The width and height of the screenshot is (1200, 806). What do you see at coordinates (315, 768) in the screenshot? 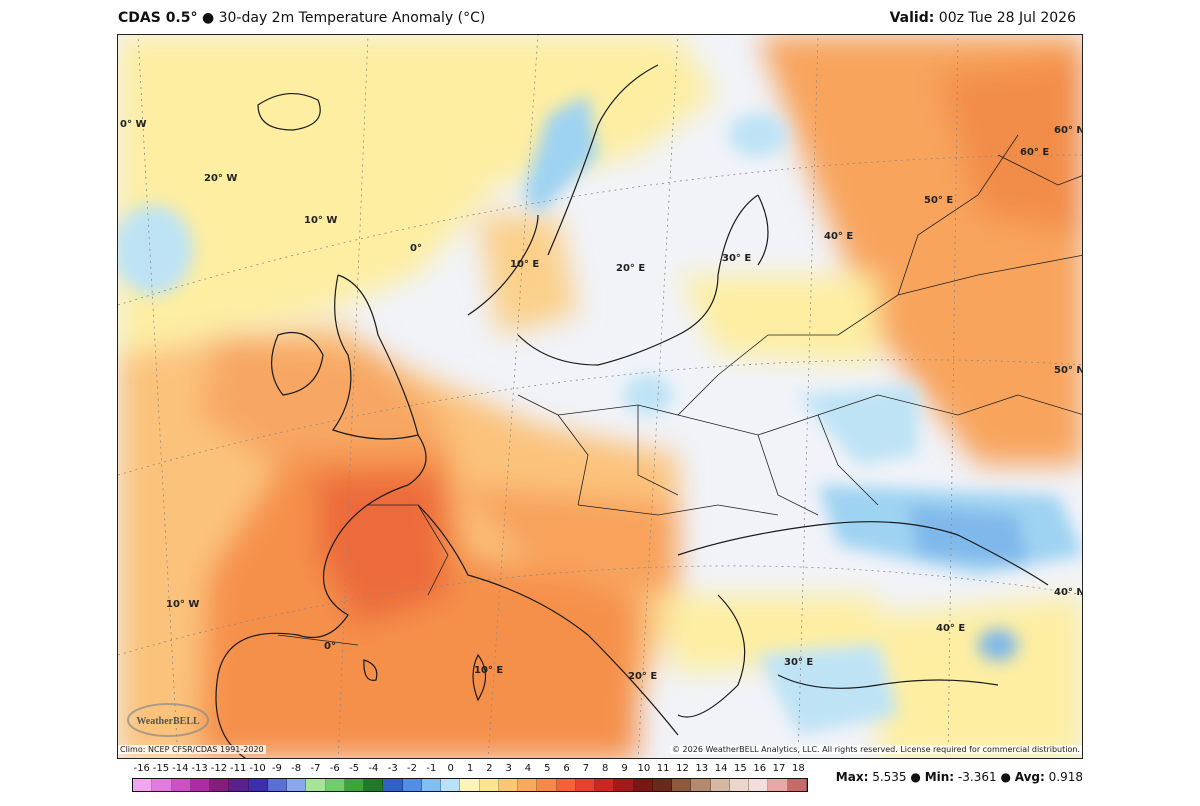
I see `colorbar-tick-label: -7` at bounding box center [315, 768].